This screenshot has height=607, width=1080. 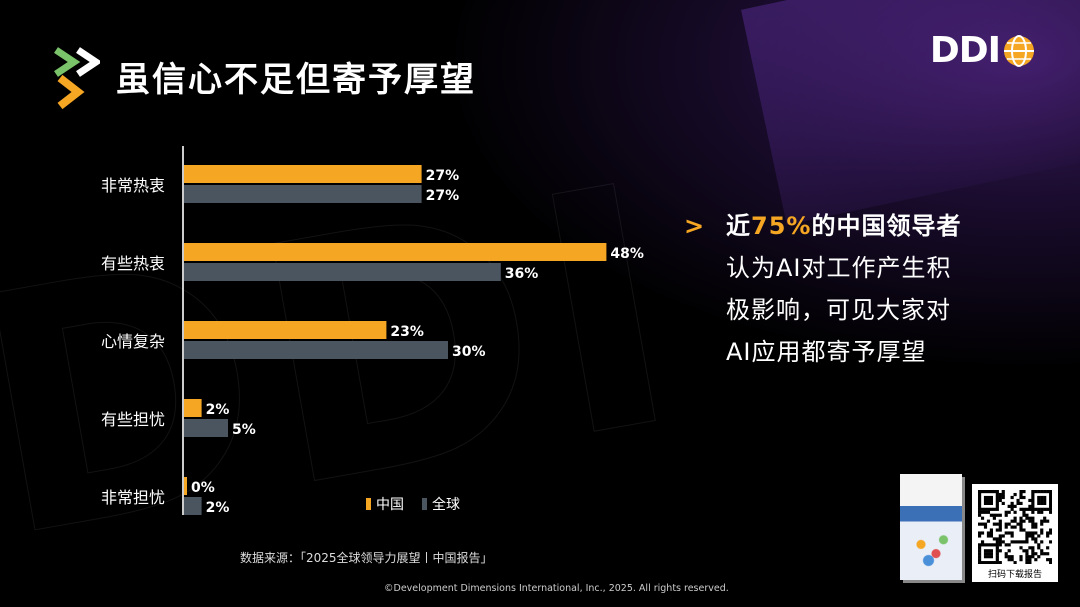 What do you see at coordinates (446, 505) in the screenshot?
I see `legend-label: 全球` at bounding box center [446, 505].